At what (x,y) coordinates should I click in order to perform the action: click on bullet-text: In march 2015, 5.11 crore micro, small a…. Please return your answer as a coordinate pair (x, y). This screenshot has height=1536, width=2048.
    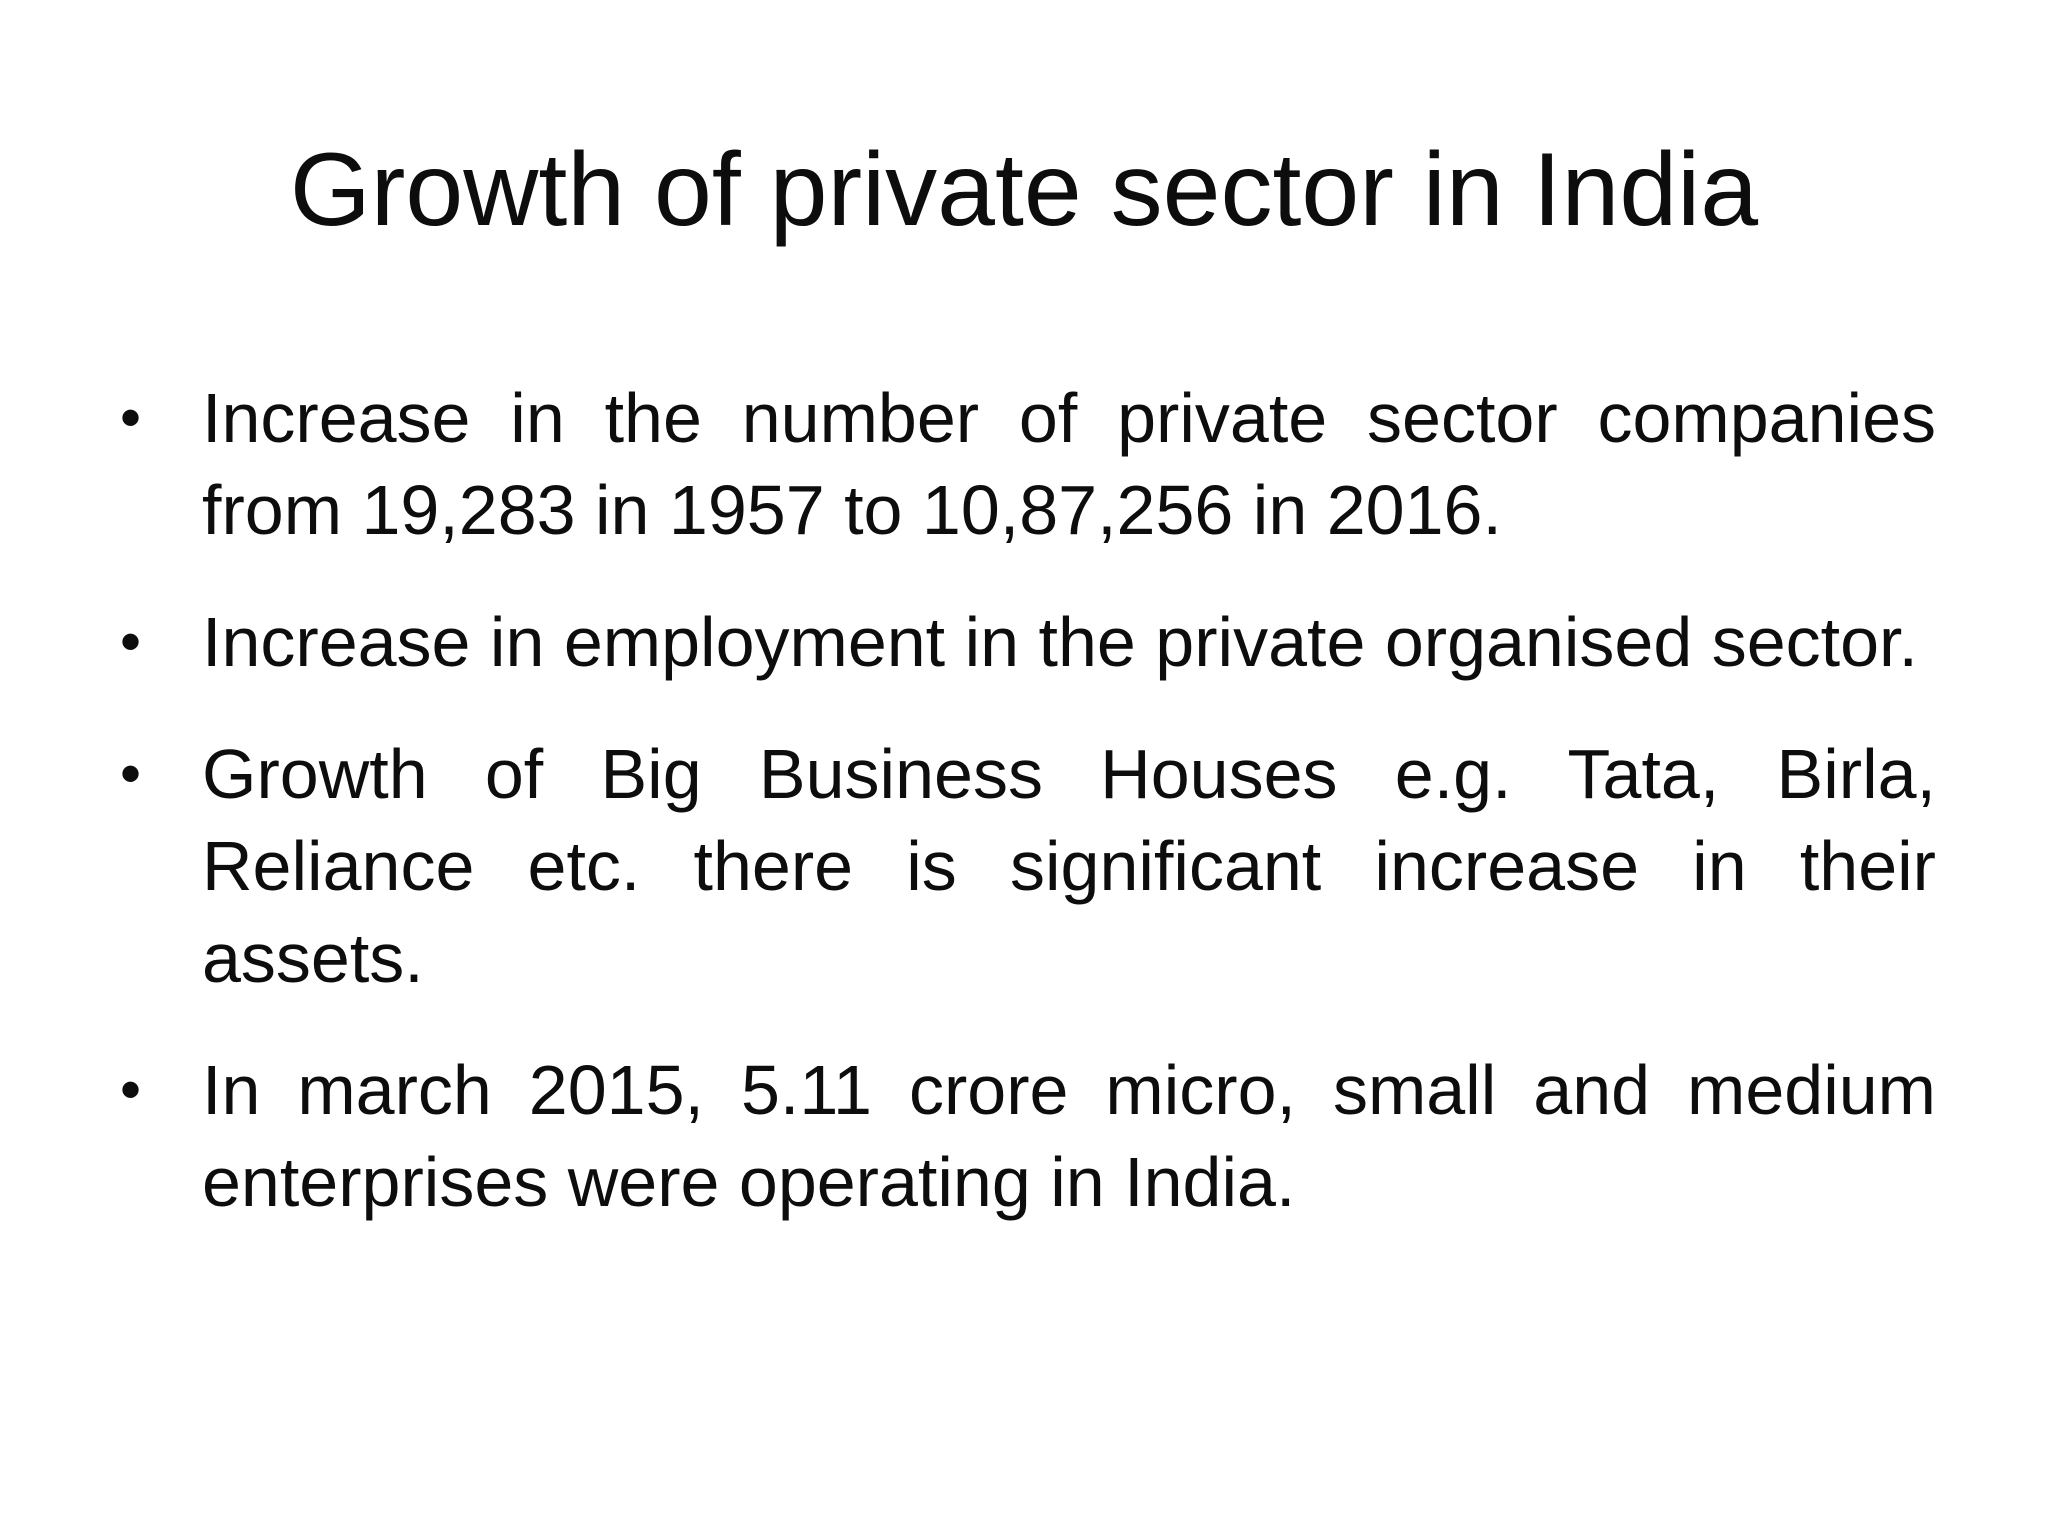
    Looking at the image, I should click on (1069, 1136).